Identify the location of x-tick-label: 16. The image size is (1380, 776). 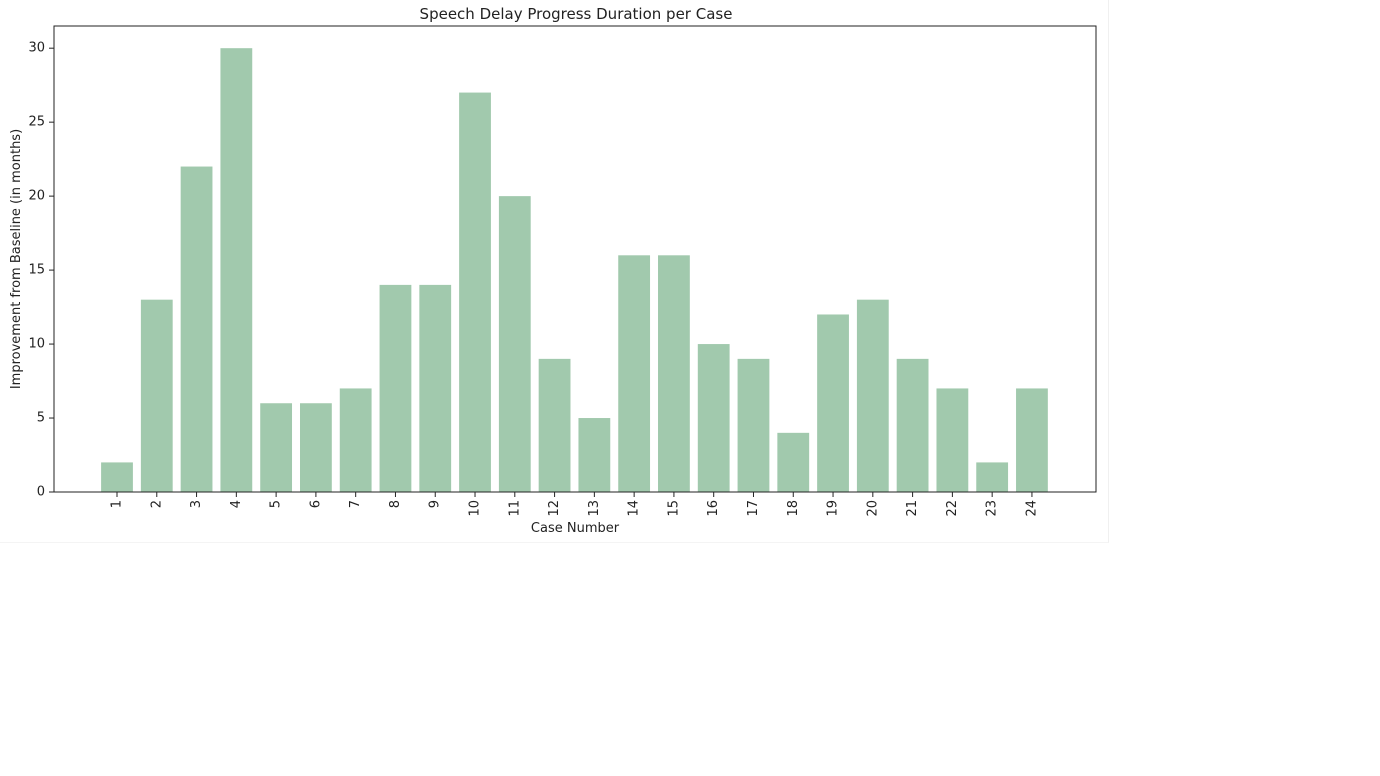
(713, 508).